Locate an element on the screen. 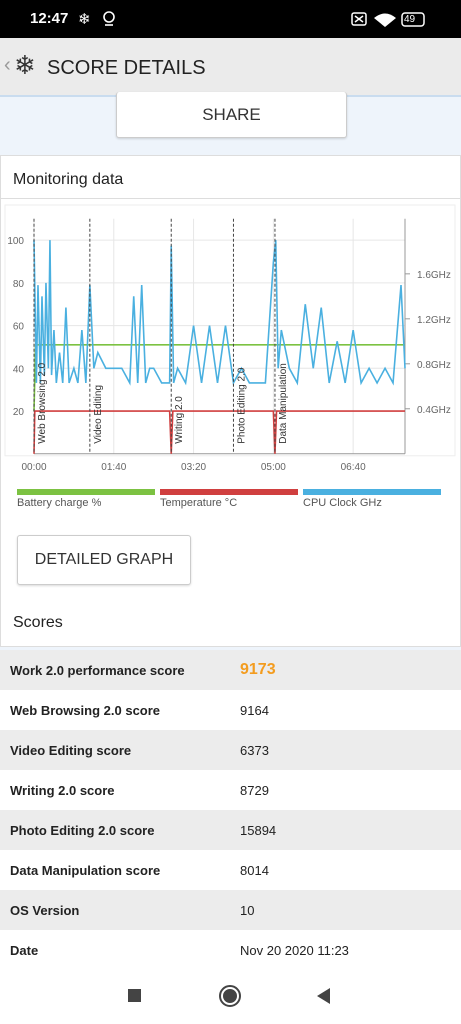 The image size is (461, 1024). x-tick-label: 03:20 is located at coordinates (193, 467).